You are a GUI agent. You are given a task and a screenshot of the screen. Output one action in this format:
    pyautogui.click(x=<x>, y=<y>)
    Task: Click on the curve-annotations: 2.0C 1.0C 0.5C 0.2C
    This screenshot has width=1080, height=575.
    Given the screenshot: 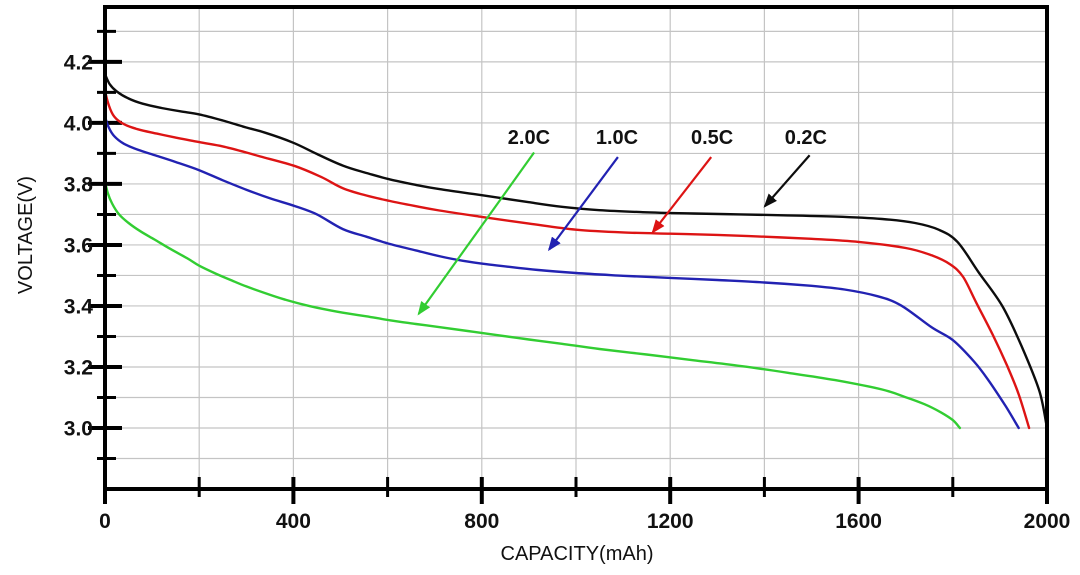 What is the action you would take?
    pyautogui.click(x=622, y=221)
    